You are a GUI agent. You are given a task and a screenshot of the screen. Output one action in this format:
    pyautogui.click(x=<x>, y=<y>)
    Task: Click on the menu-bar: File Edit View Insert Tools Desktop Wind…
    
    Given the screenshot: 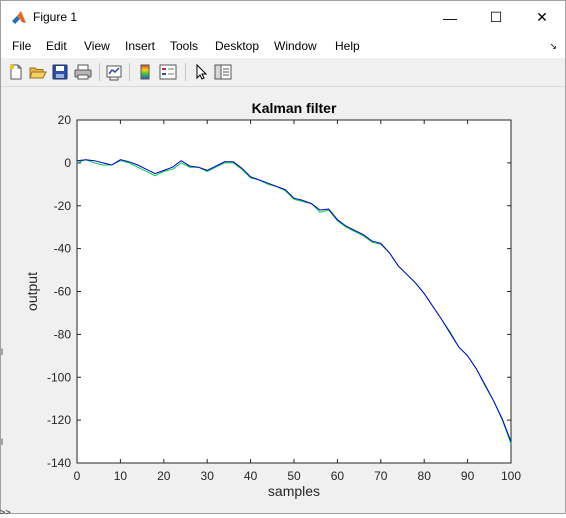 What is the action you would take?
    pyautogui.click(x=283, y=46)
    